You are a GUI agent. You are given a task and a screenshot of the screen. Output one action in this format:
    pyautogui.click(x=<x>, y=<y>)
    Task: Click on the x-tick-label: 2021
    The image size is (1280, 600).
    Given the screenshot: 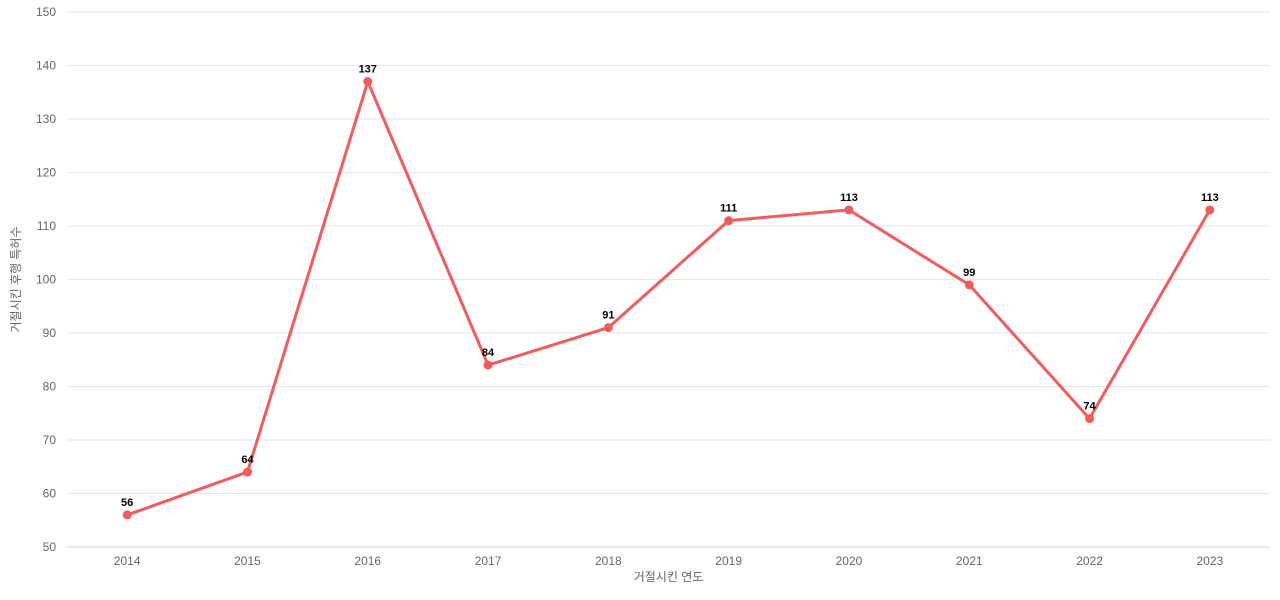 What is the action you would take?
    pyautogui.click(x=969, y=561)
    